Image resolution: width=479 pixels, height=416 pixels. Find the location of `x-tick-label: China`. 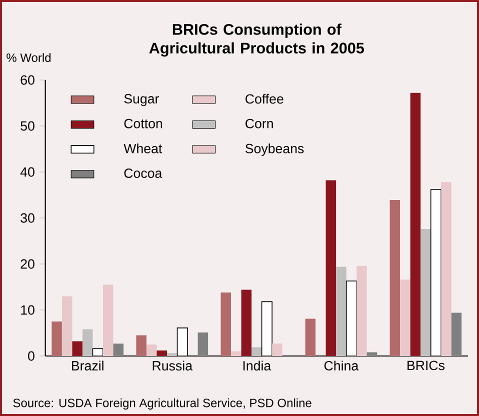

x-tick-label: China is located at coordinates (341, 365).